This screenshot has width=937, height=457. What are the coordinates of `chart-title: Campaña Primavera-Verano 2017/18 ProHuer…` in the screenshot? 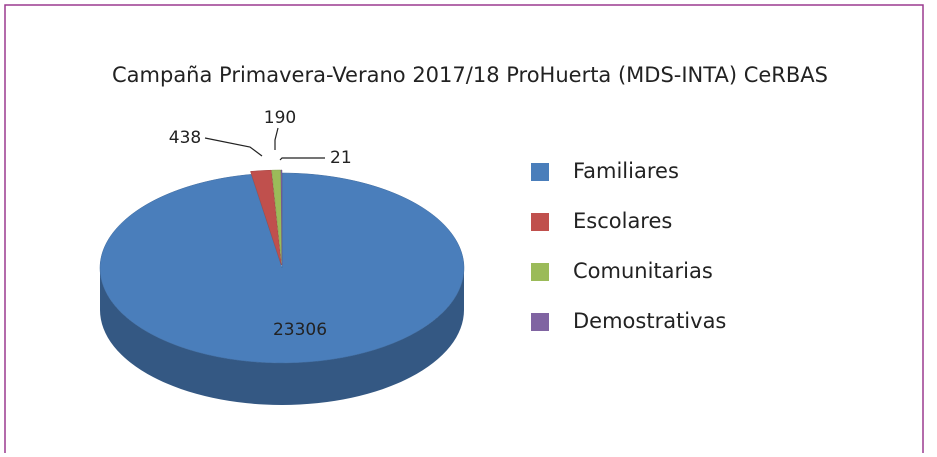 It's located at (470, 75).